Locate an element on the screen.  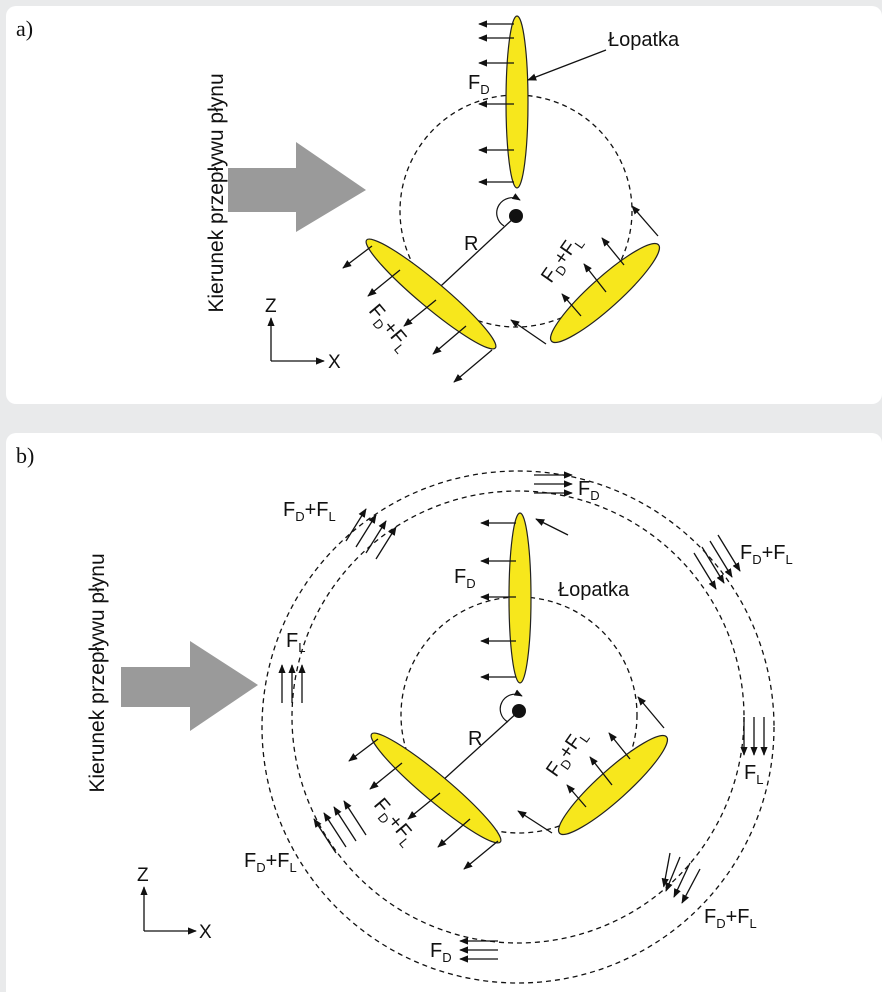
panel-a-label: a) is located at coordinates (25, 28).